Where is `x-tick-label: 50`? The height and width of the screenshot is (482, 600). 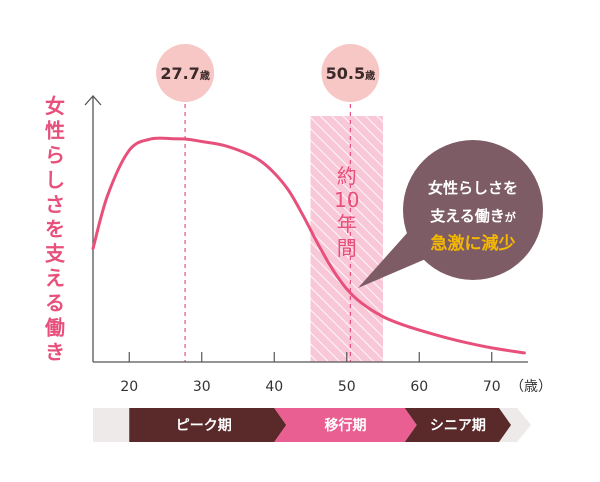 x-tick-label: 50 is located at coordinates (347, 387).